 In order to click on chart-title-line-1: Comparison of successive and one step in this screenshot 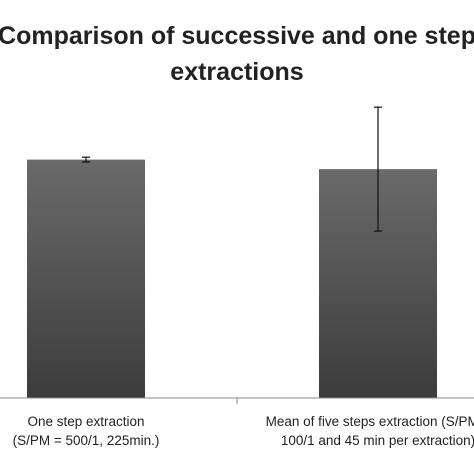, I will do `click(237, 36)`.